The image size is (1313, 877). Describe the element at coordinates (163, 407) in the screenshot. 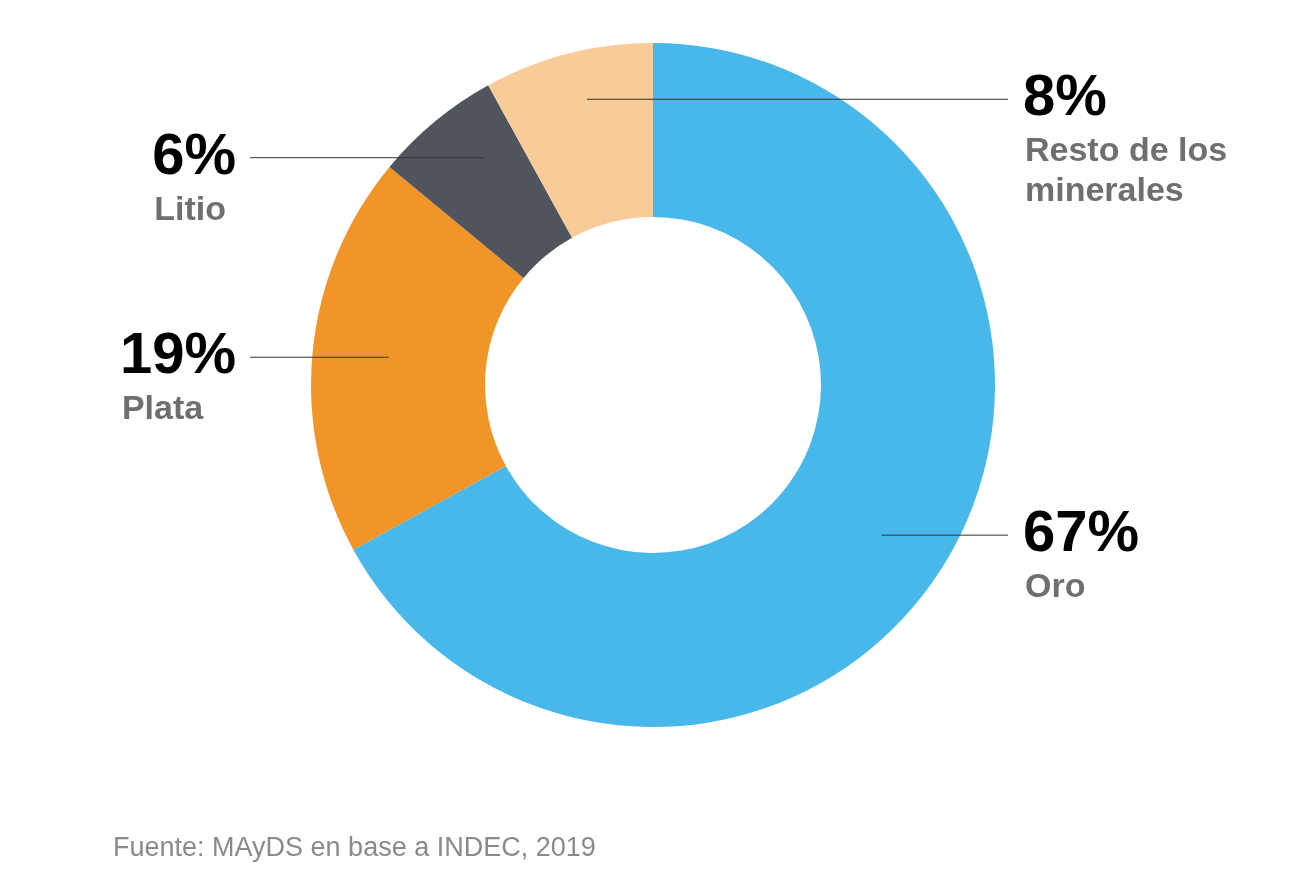

I see `slice-label: Plata` at that location.